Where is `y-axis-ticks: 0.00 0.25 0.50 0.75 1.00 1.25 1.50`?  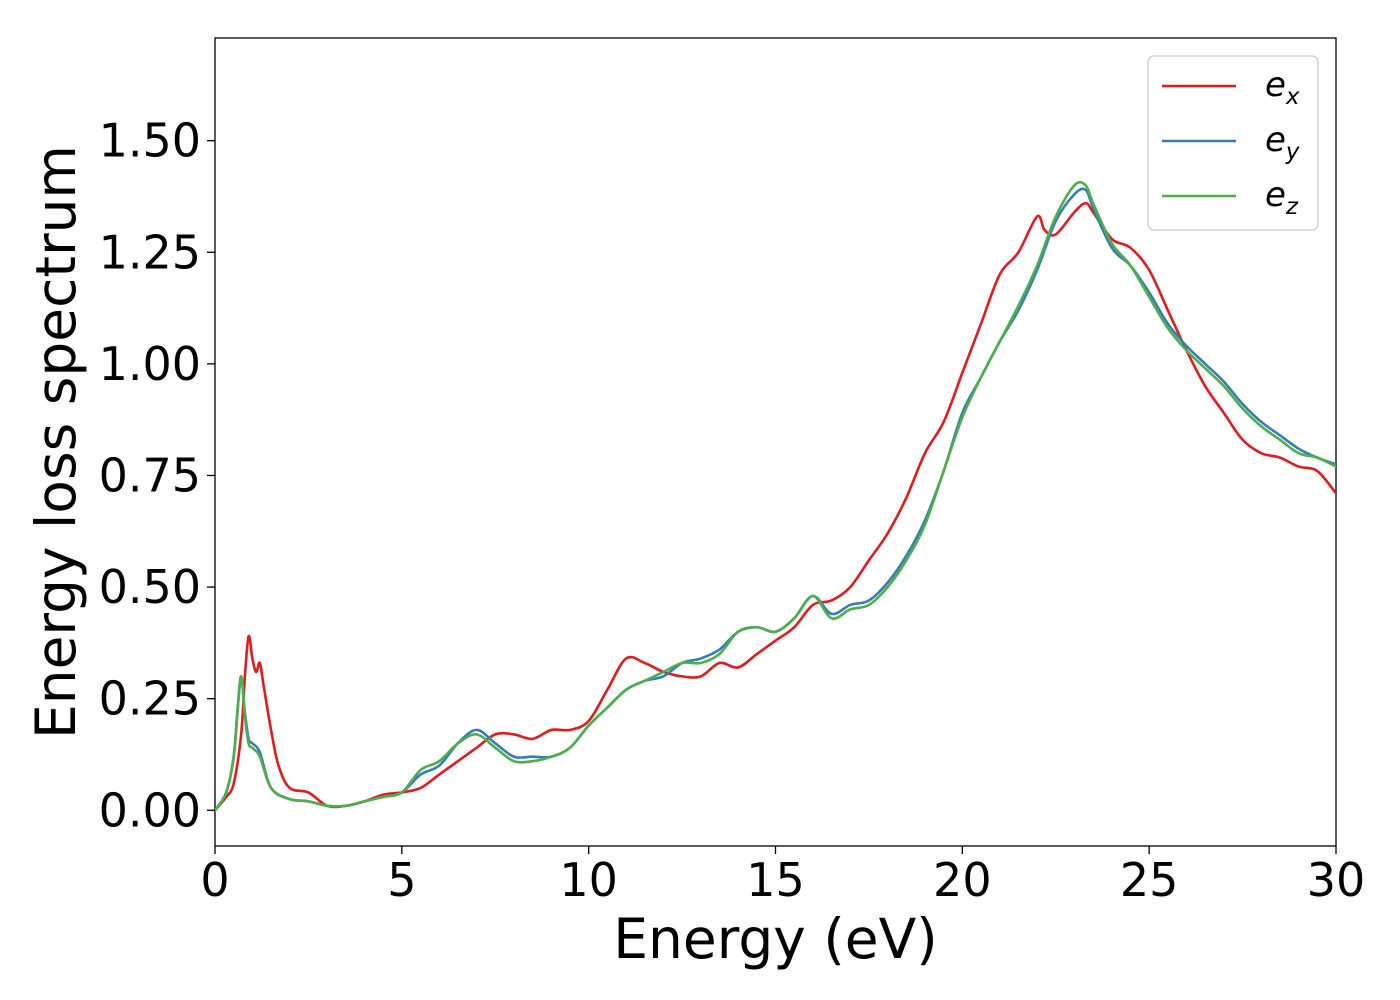 y-axis-ticks: 0.00 0.25 0.50 0.75 1.00 1.25 1.50 is located at coordinates (157, 475).